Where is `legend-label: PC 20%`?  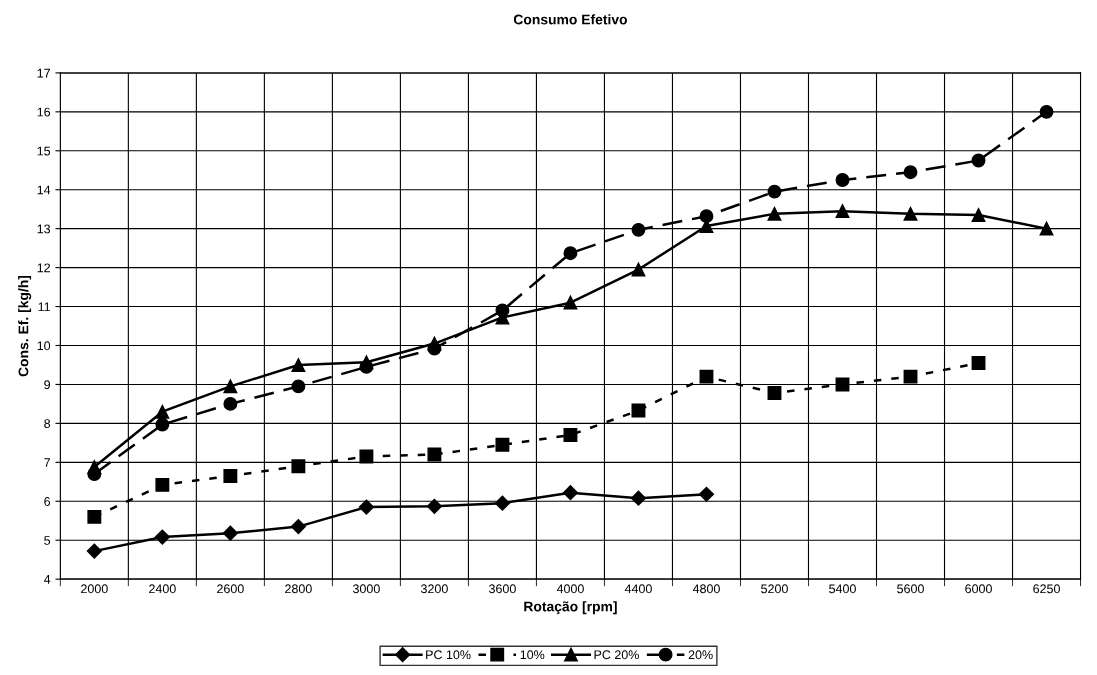
legend-label: PC 20% is located at coordinates (616, 655).